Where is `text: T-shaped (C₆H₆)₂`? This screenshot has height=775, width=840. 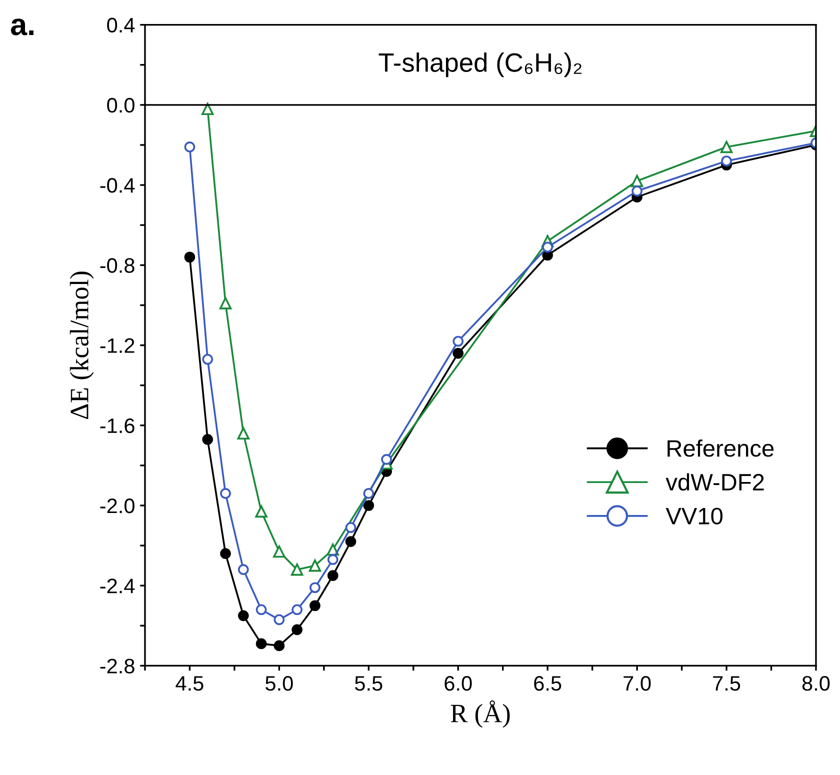
text: T-shaped (C₆H₆)₂ is located at coordinates (480, 65).